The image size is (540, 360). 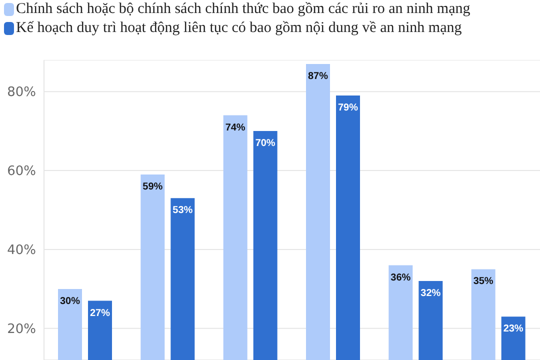 I want to click on data-label: 74%, so click(x=235, y=128).